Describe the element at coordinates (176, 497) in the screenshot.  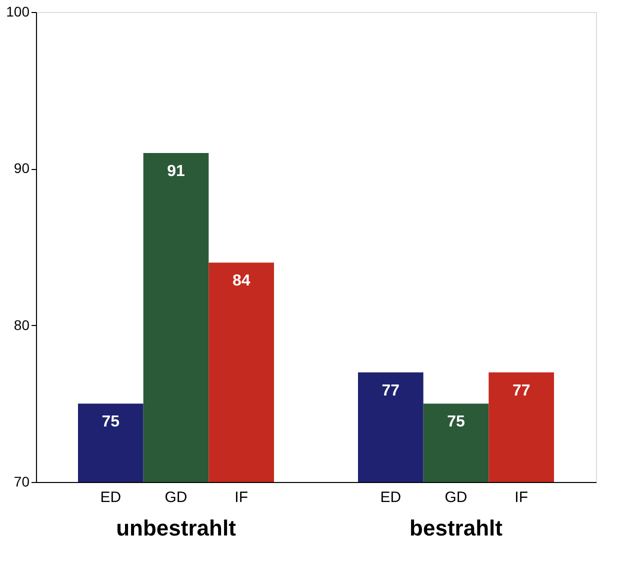
I see `series-label: GD` at that location.